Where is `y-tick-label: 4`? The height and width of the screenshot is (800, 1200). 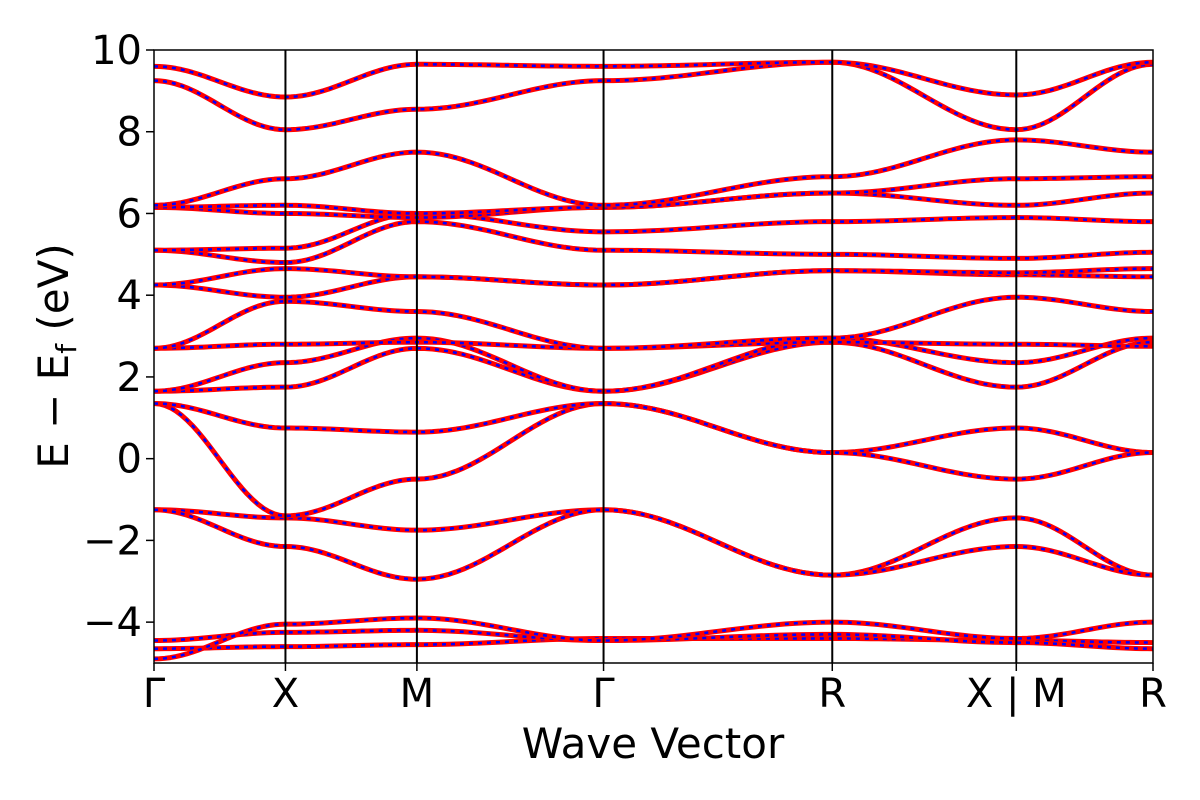 y-tick-label: 4 is located at coordinates (129, 296).